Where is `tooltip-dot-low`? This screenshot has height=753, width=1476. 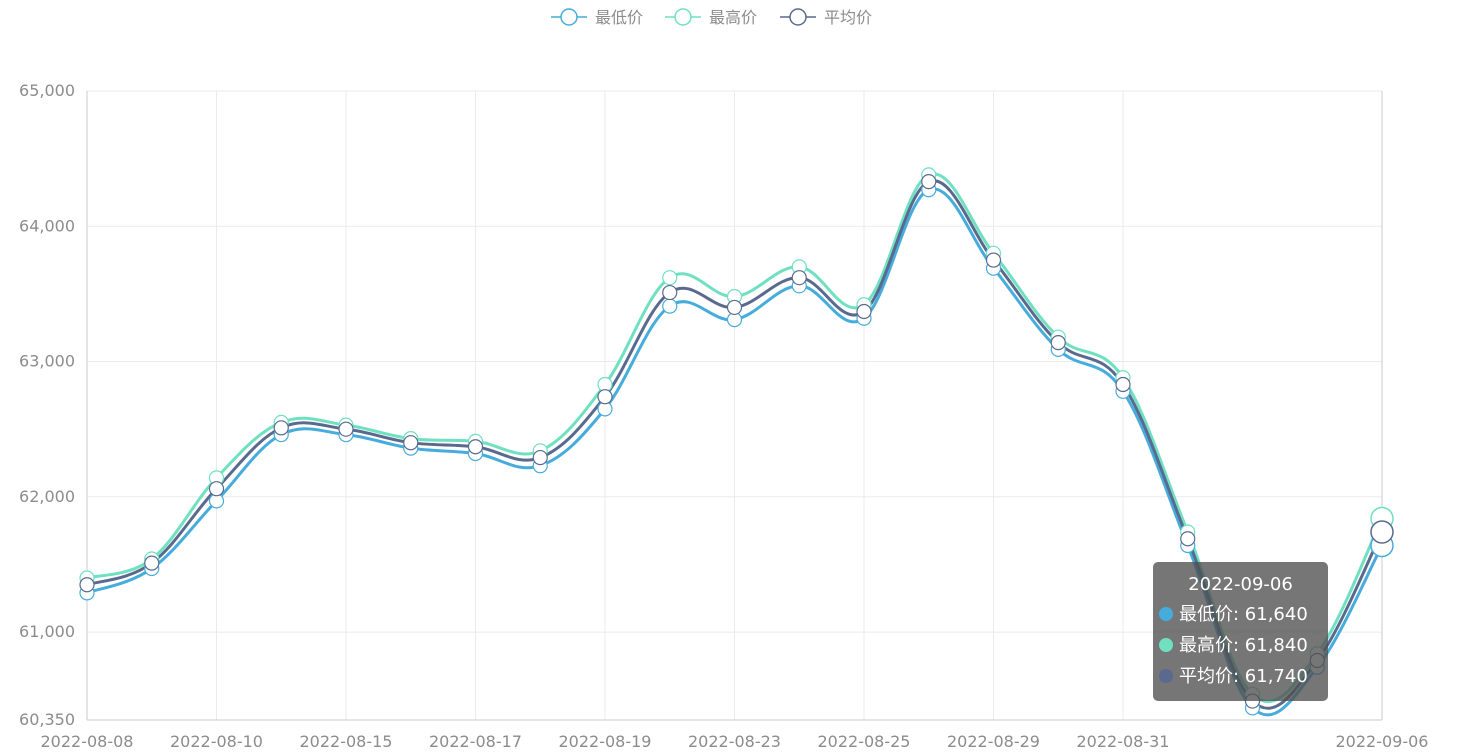
tooltip-dot-low is located at coordinates (1166, 614).